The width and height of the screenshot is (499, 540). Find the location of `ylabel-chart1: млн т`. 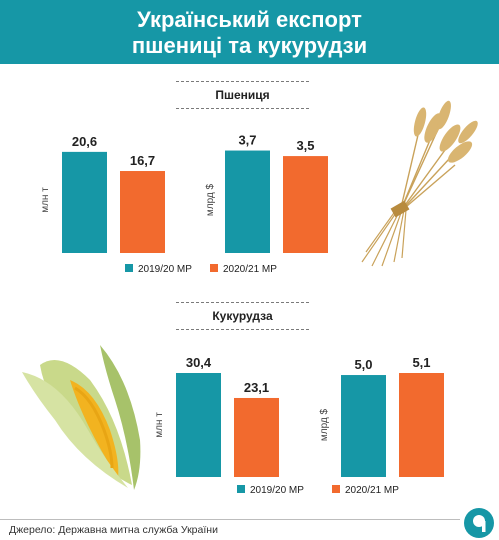

ylabel-chart1: млн т is located at coordinates (45, 200).